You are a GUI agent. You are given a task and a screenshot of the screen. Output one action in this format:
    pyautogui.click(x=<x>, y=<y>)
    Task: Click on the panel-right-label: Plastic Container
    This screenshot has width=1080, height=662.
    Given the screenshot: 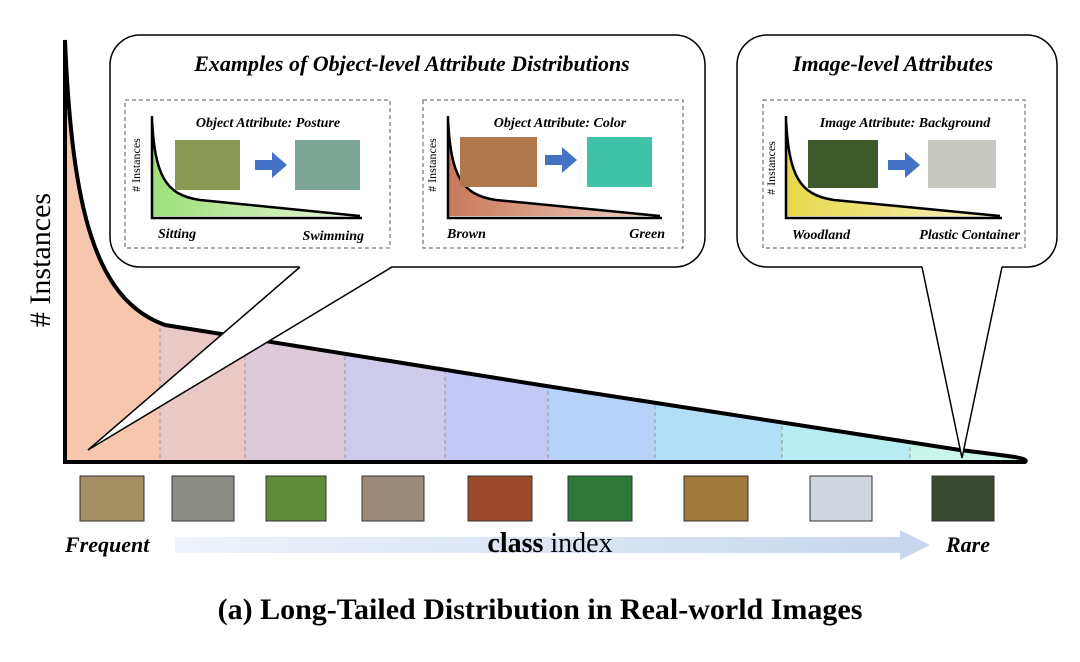 What is the action you would take?
    pyautogui.click(x=969, y=235)
    